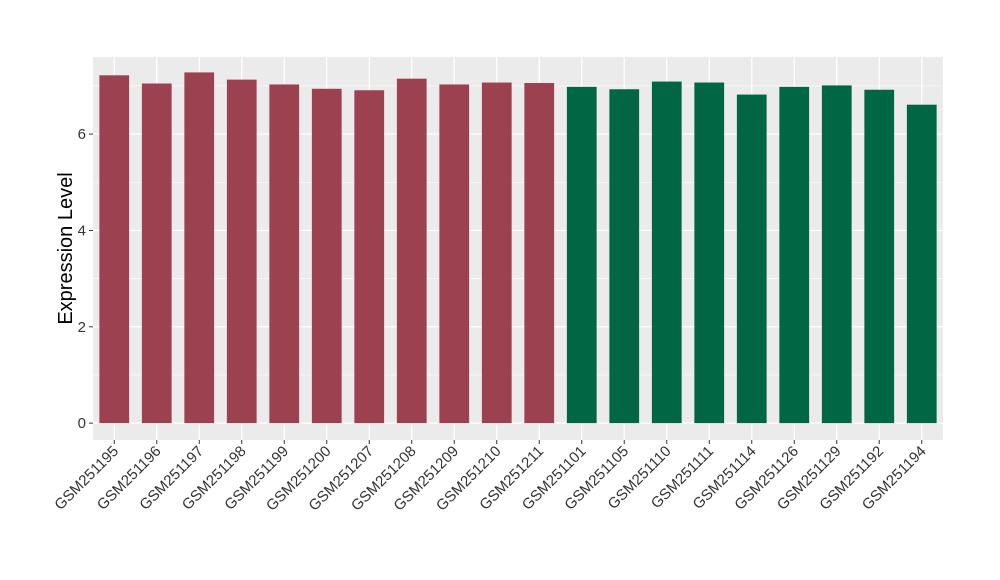 Image resolution: width=1000 pixels, height=580 pixels. Describe the element at coordinates (581, 255) in the screenshot. I see `bar-GSM251101` at that location.